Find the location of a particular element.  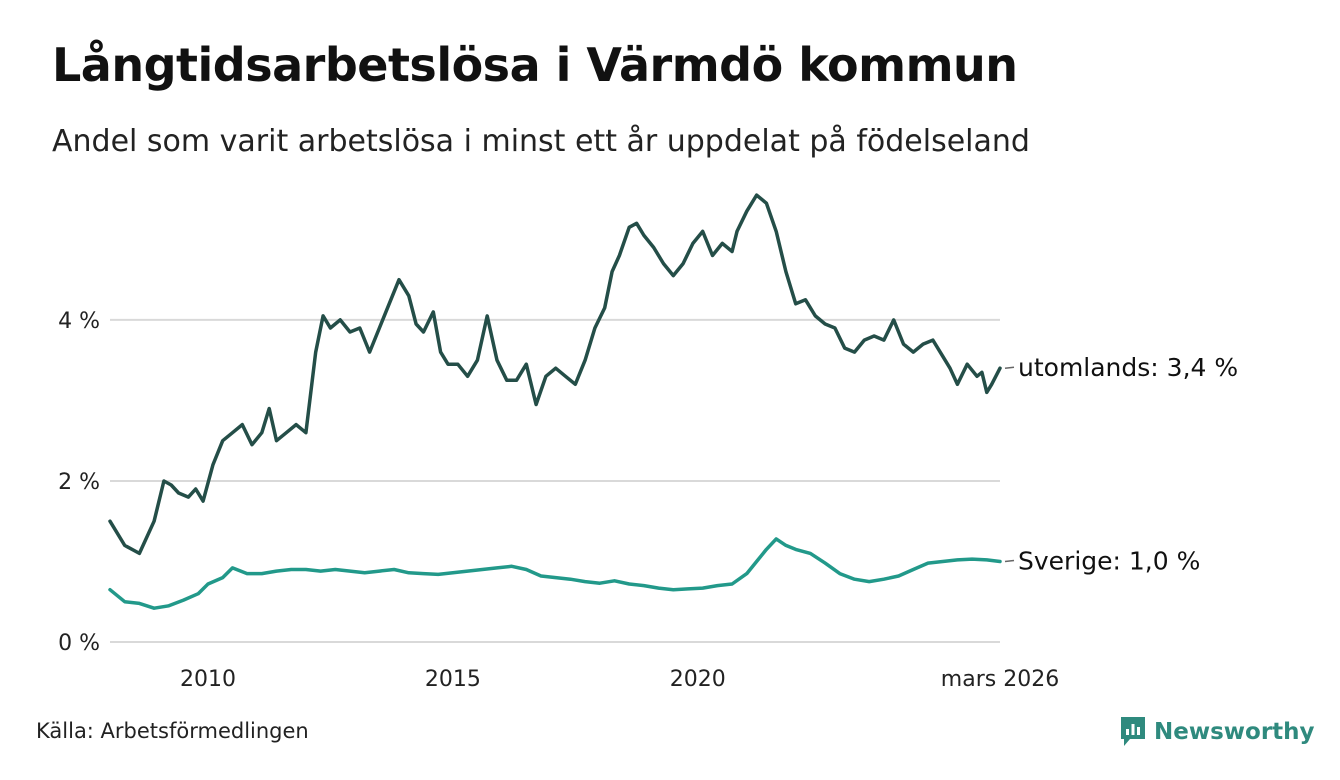

newsworthy-logo-icon is located at coordinates (1133, 731).